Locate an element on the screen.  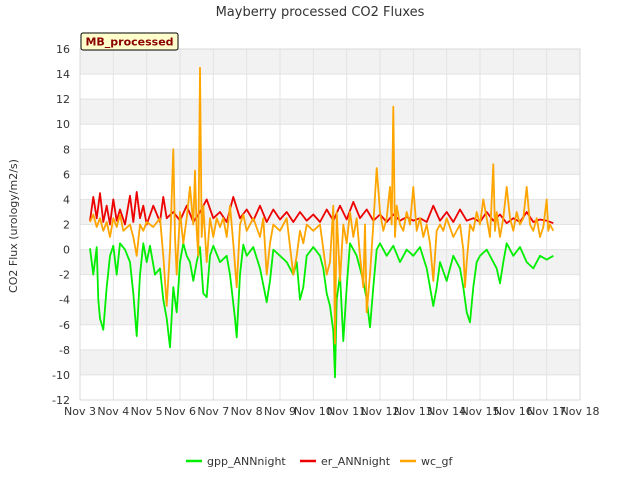
y-axis-label: CO2 Flux (urology/m2/s) is located at coordinates (13, 226).